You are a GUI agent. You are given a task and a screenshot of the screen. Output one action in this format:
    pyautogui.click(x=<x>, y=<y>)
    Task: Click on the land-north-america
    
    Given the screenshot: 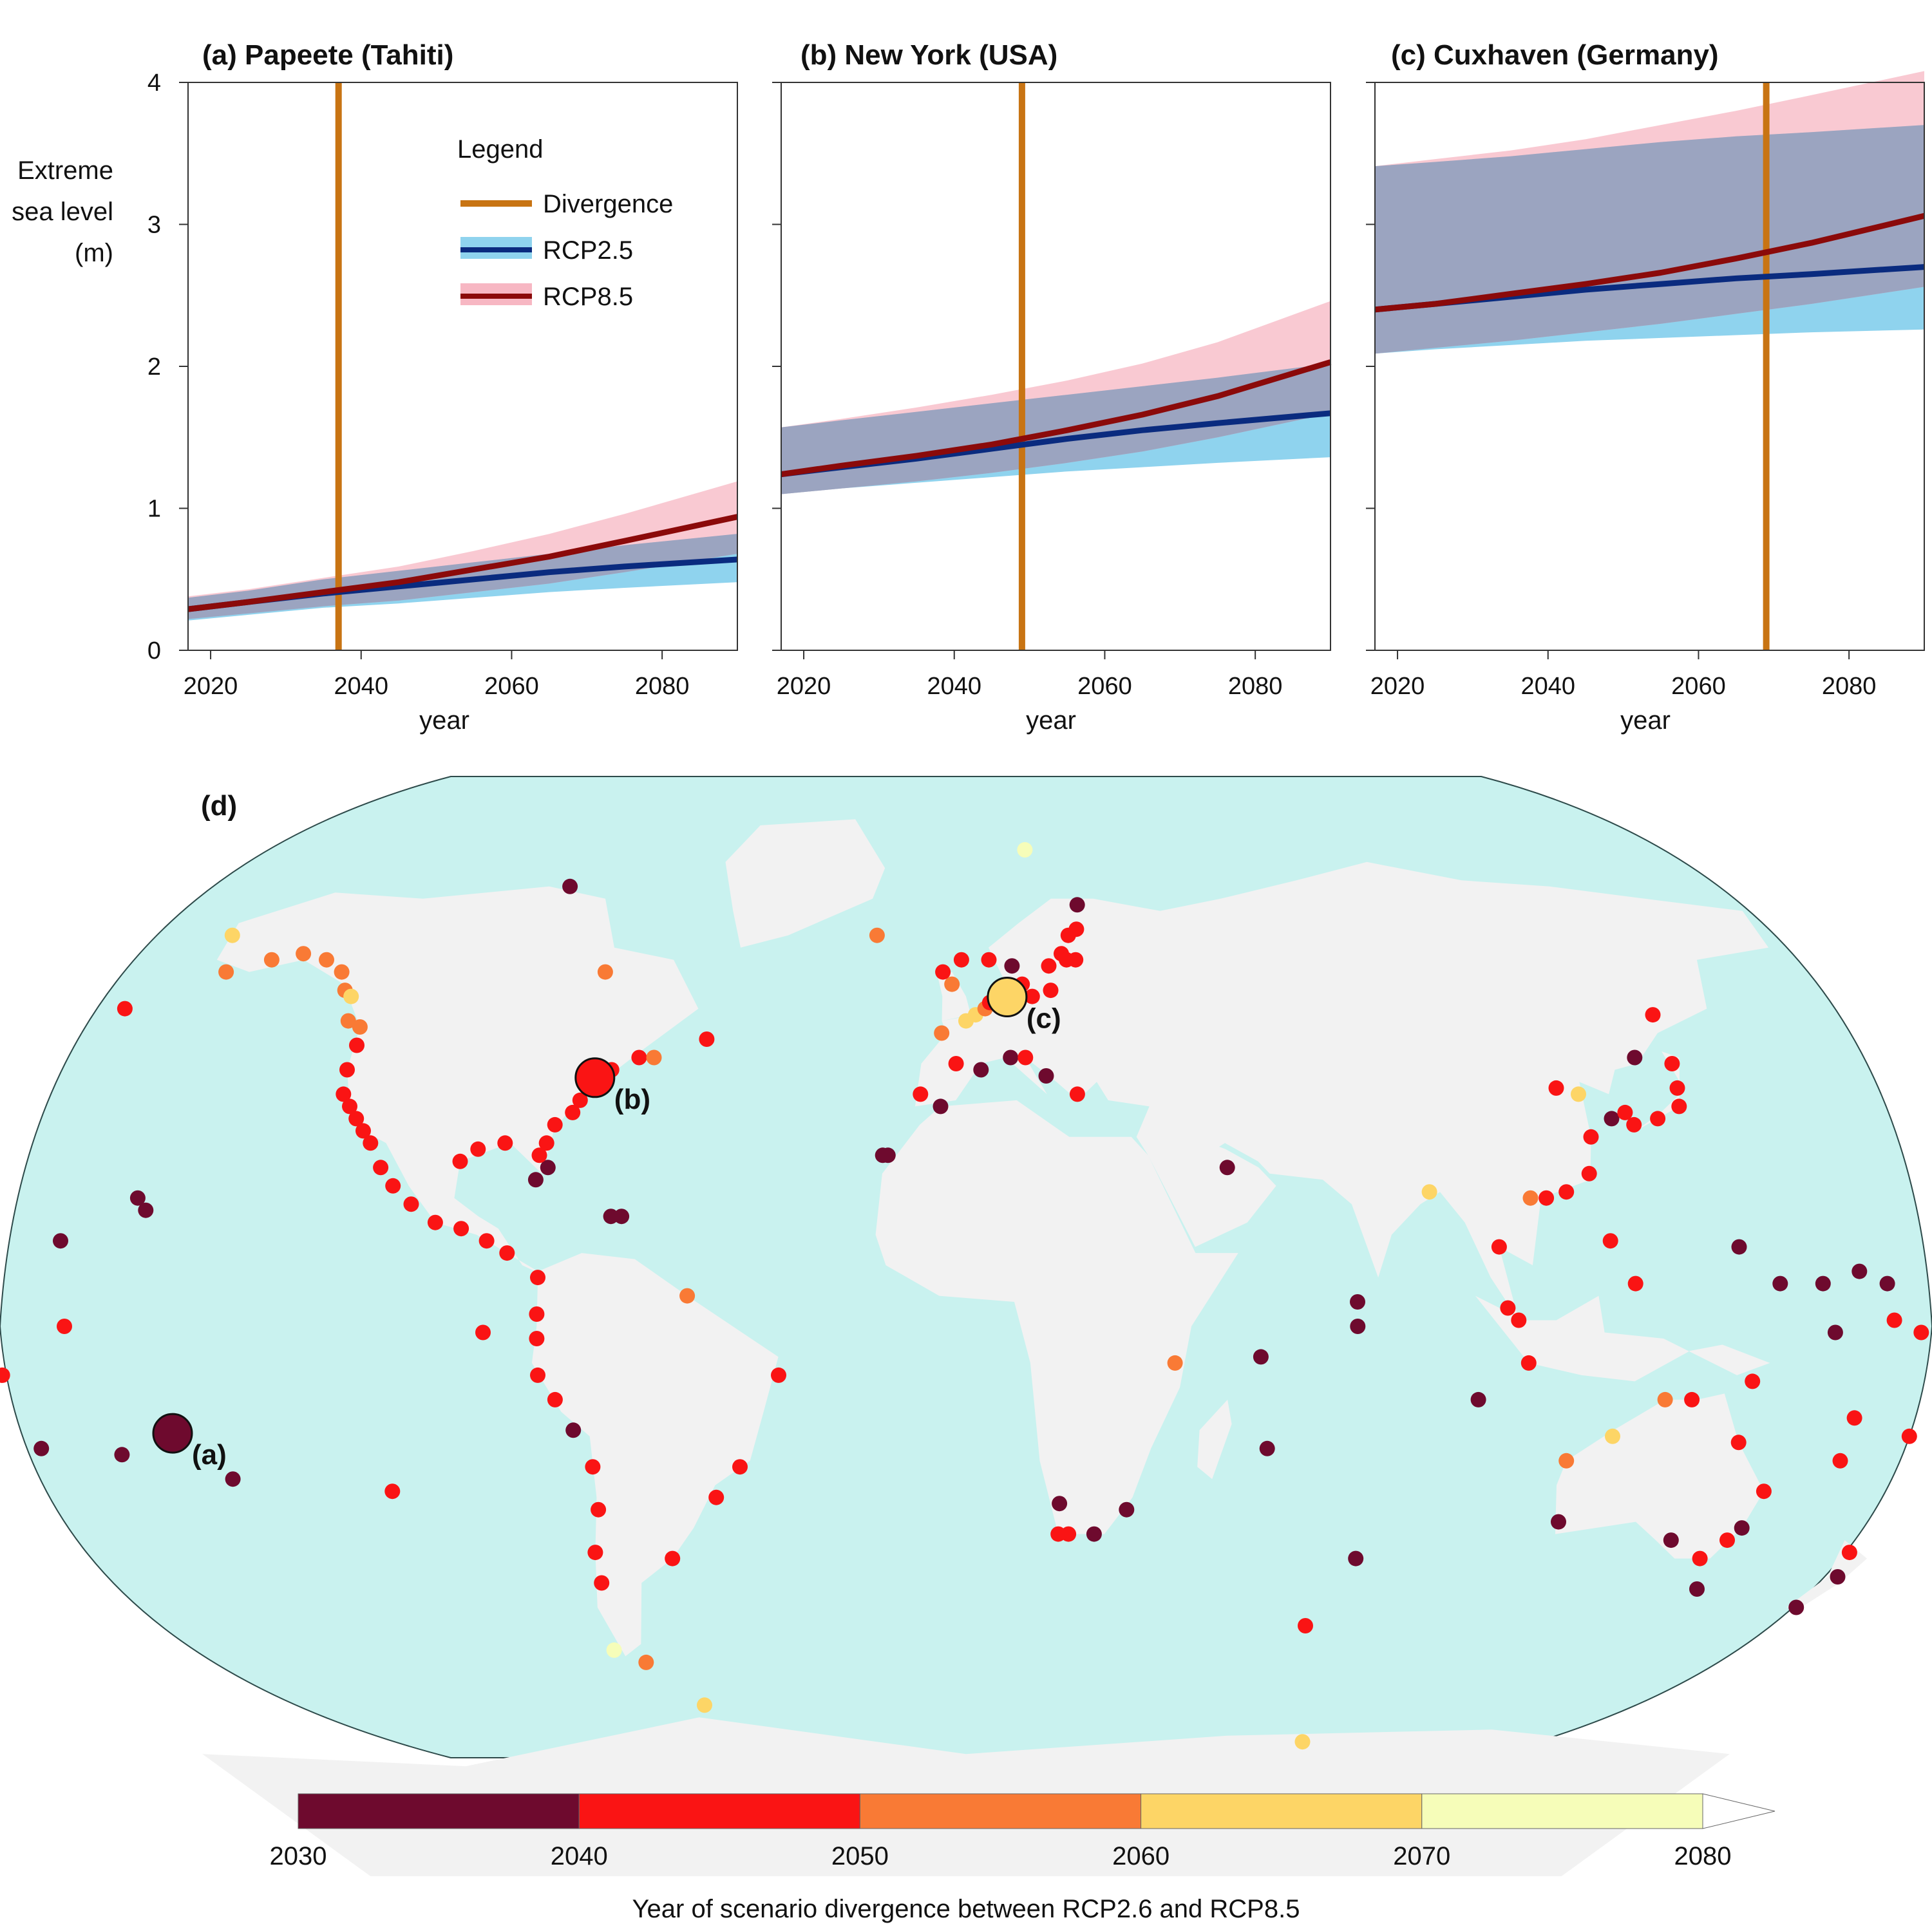 What is the action you would take?
    pyautogui.click(x=458, y=1082)
    